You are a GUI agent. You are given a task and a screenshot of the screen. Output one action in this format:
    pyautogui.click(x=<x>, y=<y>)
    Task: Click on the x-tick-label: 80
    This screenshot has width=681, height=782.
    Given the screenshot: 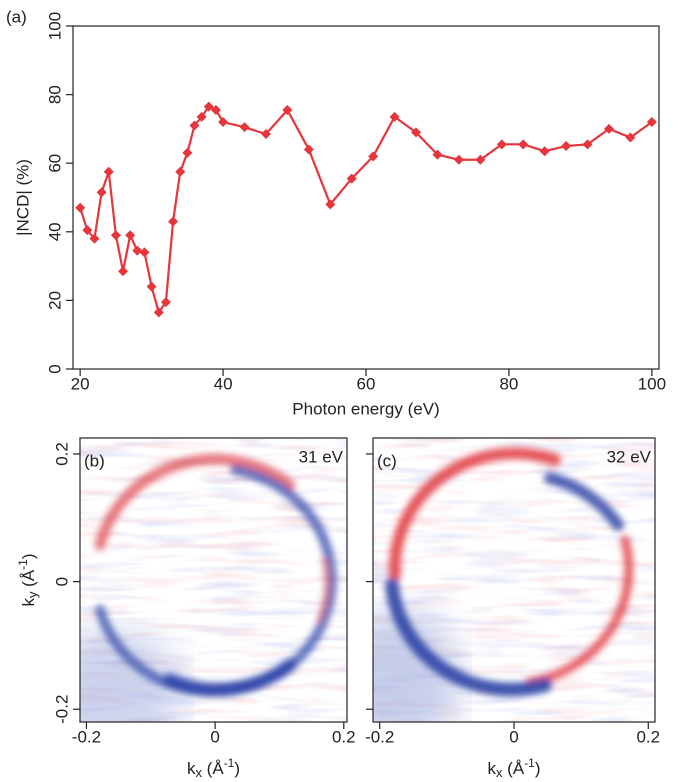 What is the action you would take?
    pyautogui.click(x=508, y=383)
    